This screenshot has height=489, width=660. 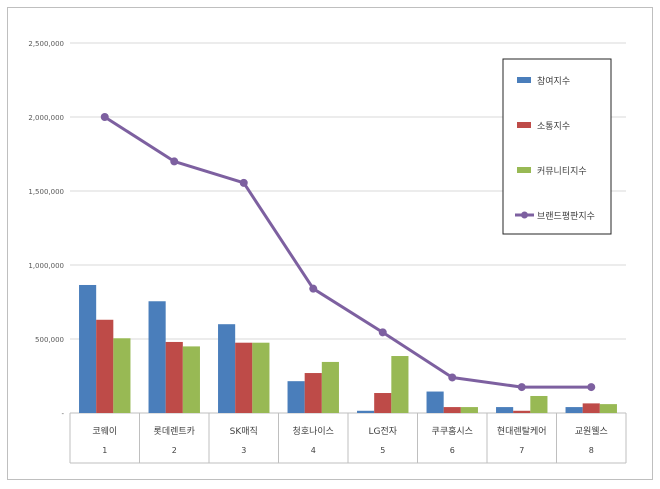 I want to click on legend-label: 소통지수, so click(x=553, y=126).